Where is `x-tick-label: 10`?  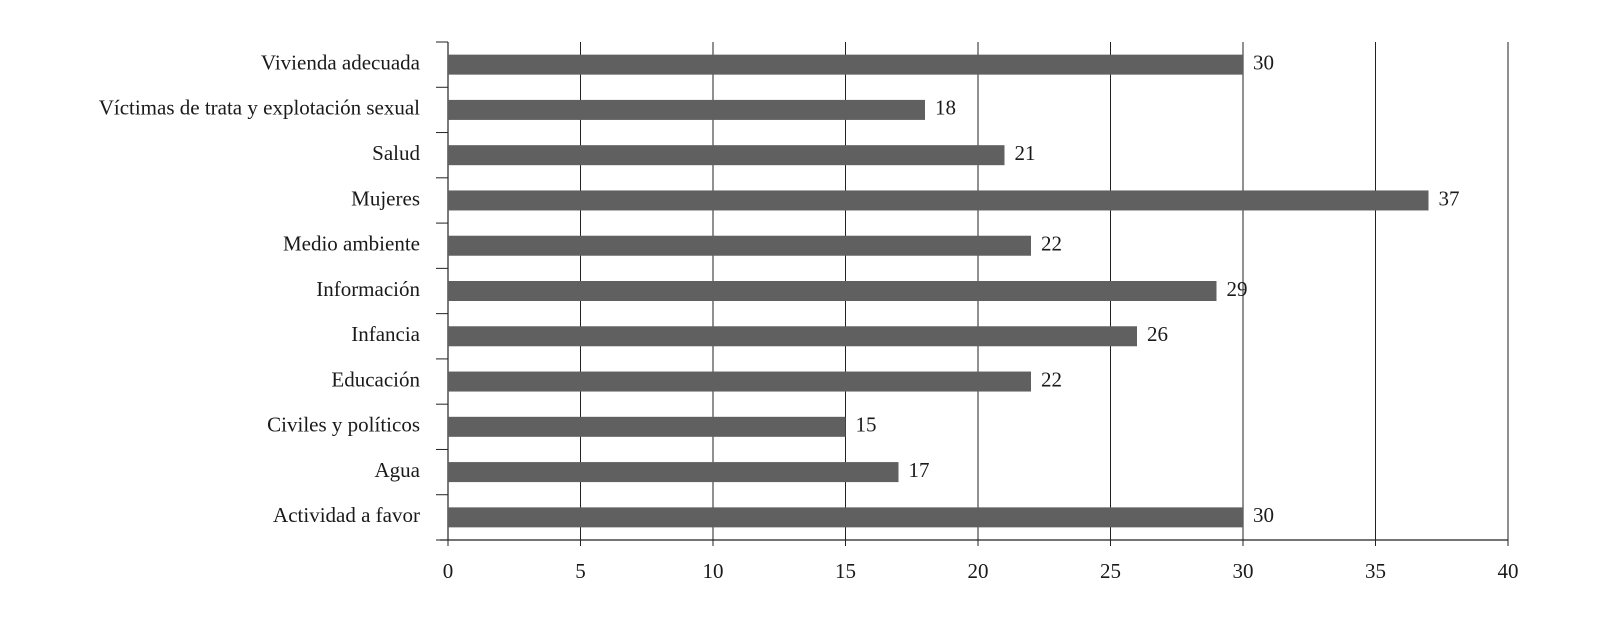
x-tick-label: 10 is located at coordinates (713, 571).